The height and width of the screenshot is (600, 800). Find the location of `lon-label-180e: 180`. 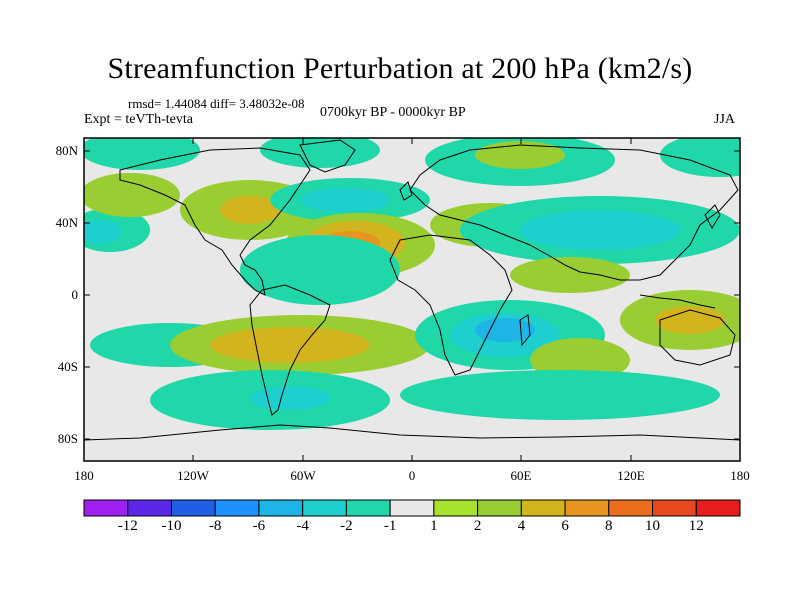

lon-label-180e: 180 is located at coordinates (740, 475).